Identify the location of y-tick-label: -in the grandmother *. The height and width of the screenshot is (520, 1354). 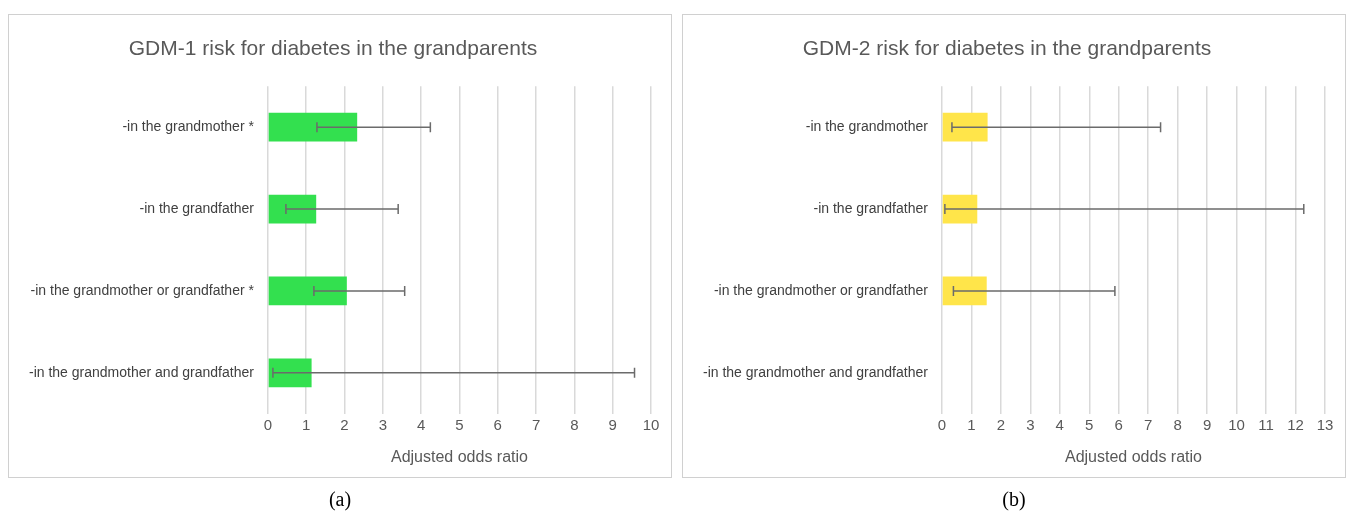
(188, 126).